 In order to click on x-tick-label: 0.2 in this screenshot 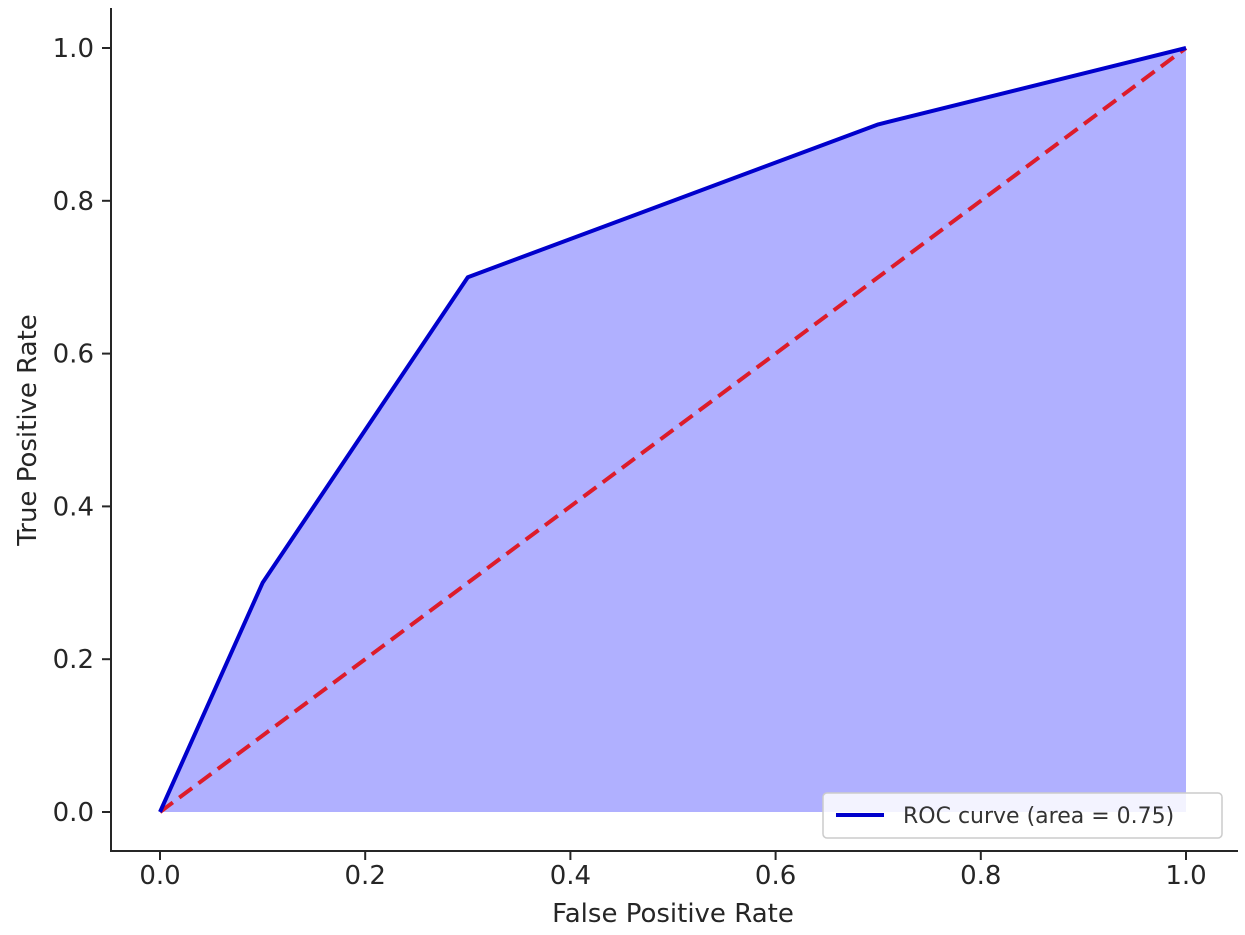, I will do `click(365, 876)`.